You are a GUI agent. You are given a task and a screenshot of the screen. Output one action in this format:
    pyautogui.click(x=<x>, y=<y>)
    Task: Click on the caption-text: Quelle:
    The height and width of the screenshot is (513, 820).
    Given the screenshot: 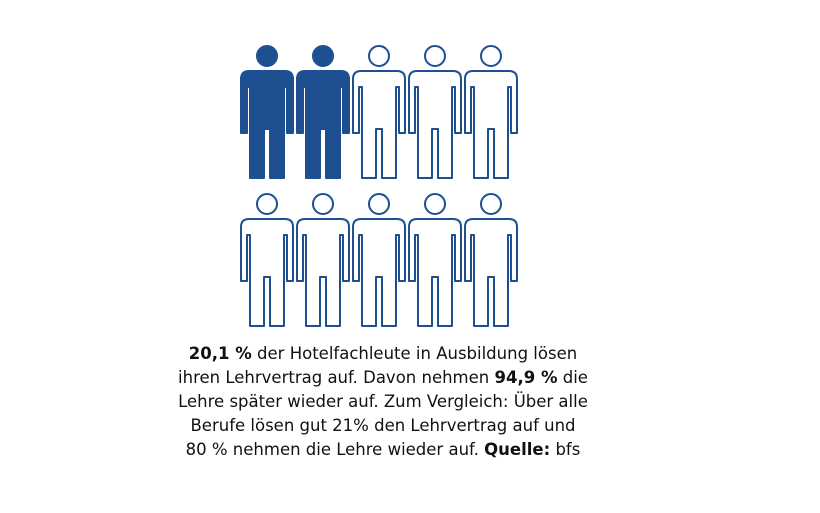 What is the action you would take?
    pyautogui.click(x=517, y=449)
    